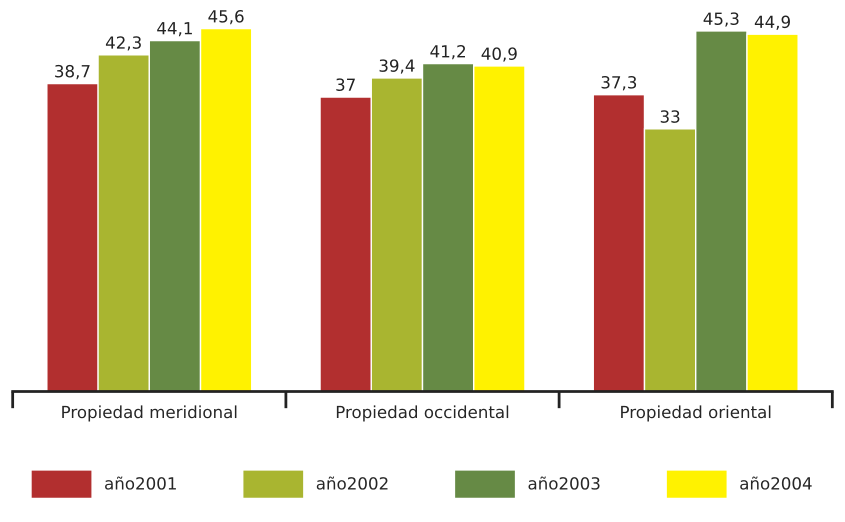 The image size is (845, 522). Describe the element at coordinates (422, 413) in the screenshot. I see `x-tick-label: Propiedad occidental` at that location.